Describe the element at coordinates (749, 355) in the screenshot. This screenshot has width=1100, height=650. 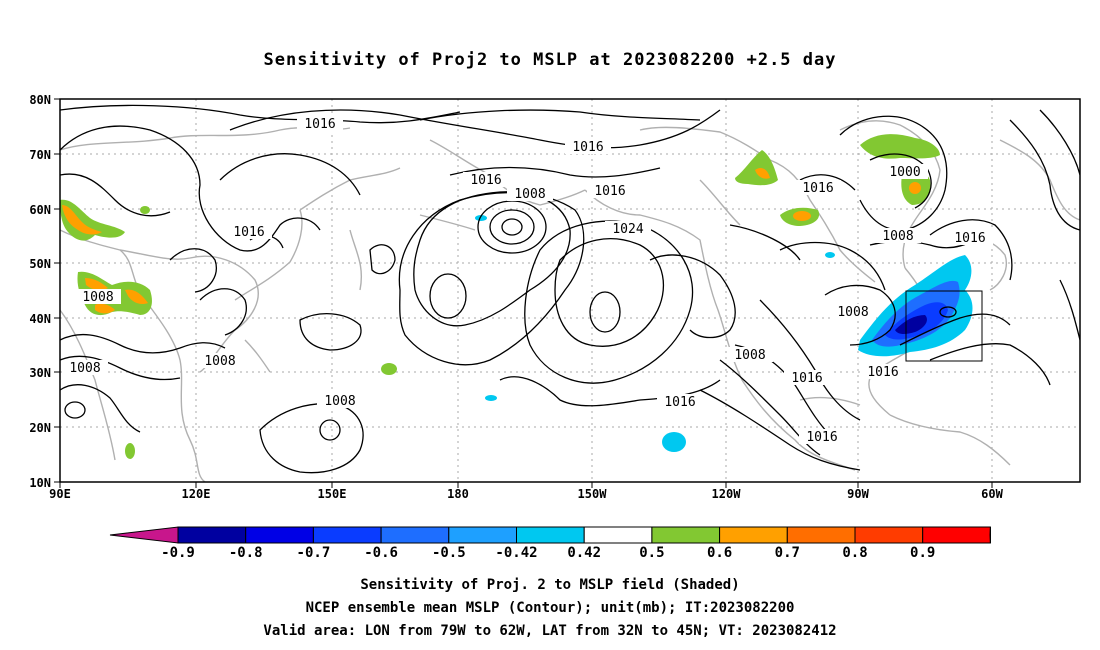
I see `contour-label-1008-mexico: 1008` at that location.